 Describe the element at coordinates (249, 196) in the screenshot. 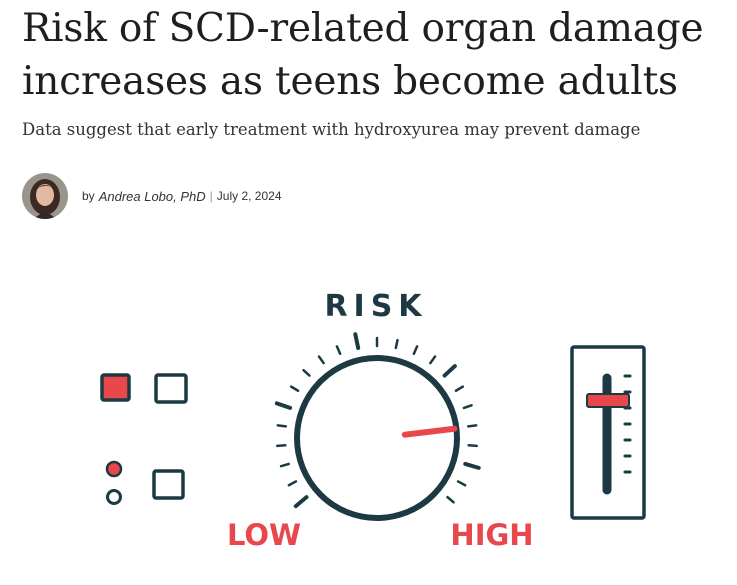

I see `publish-date: July 2, 2024` at that location.